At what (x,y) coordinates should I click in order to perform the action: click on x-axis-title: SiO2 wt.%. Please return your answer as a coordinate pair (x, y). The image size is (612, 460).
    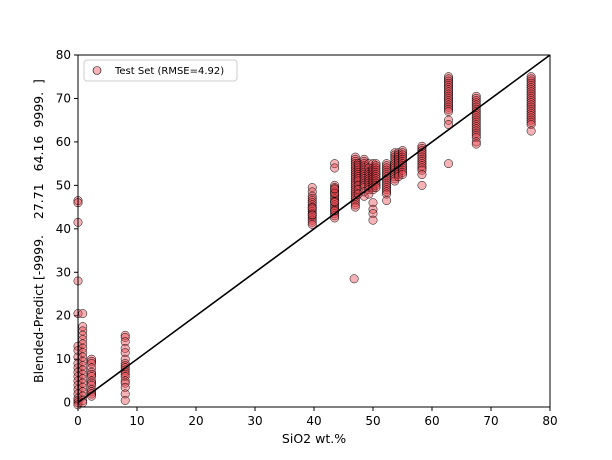
    Looking at the image, I should click on (314, 438).